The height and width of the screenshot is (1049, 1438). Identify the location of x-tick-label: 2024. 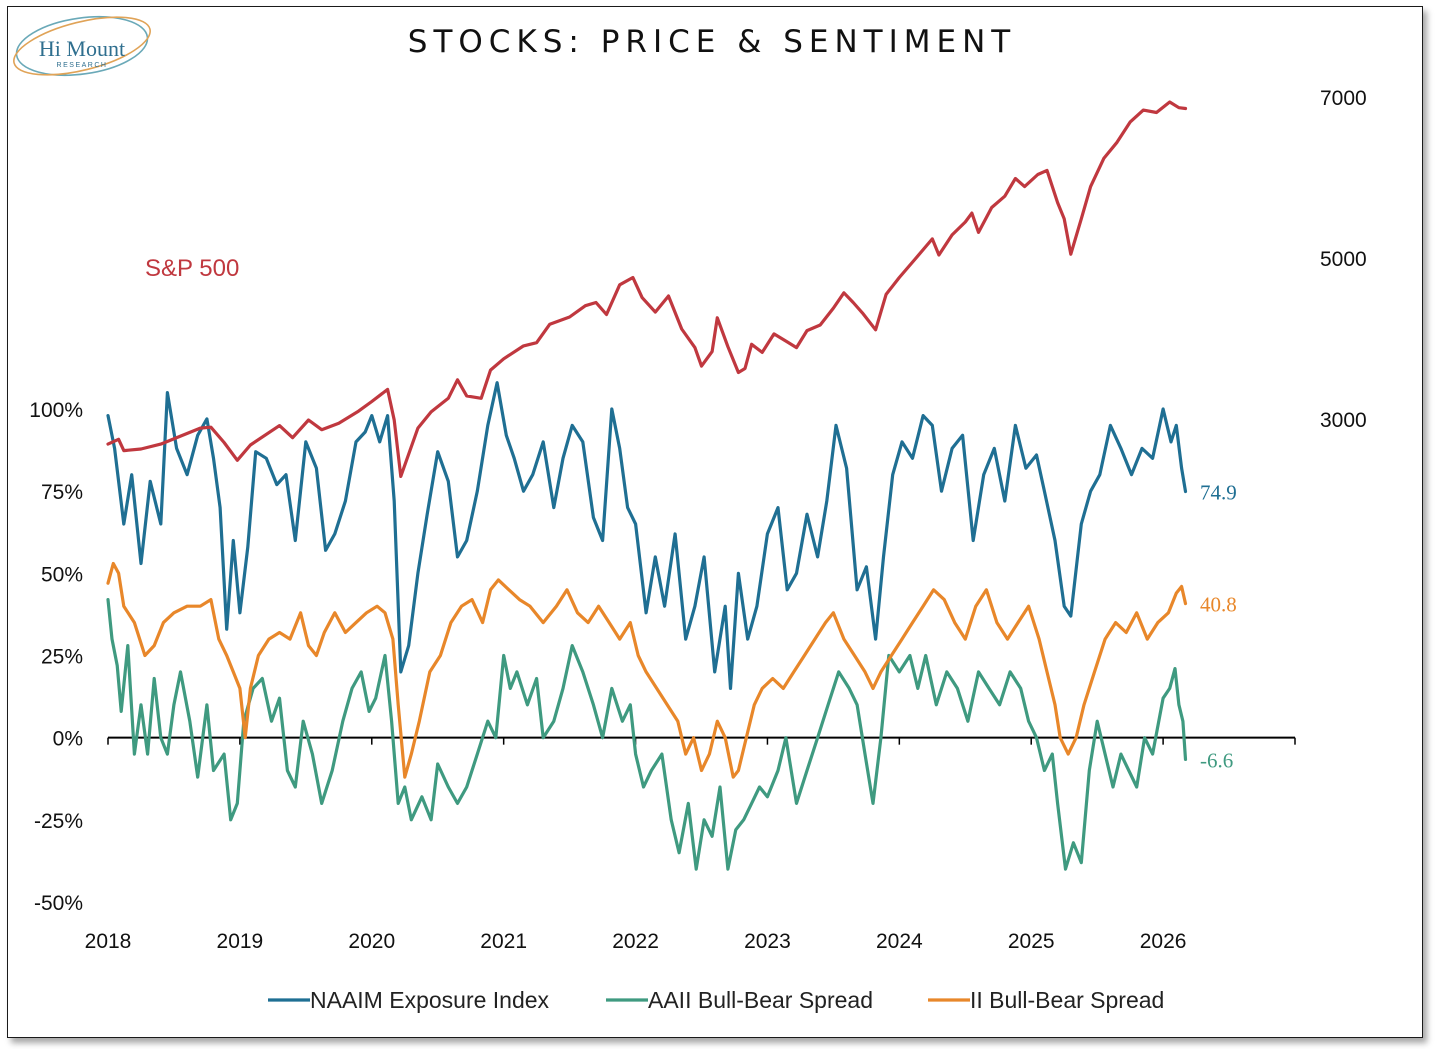
(899, 941).